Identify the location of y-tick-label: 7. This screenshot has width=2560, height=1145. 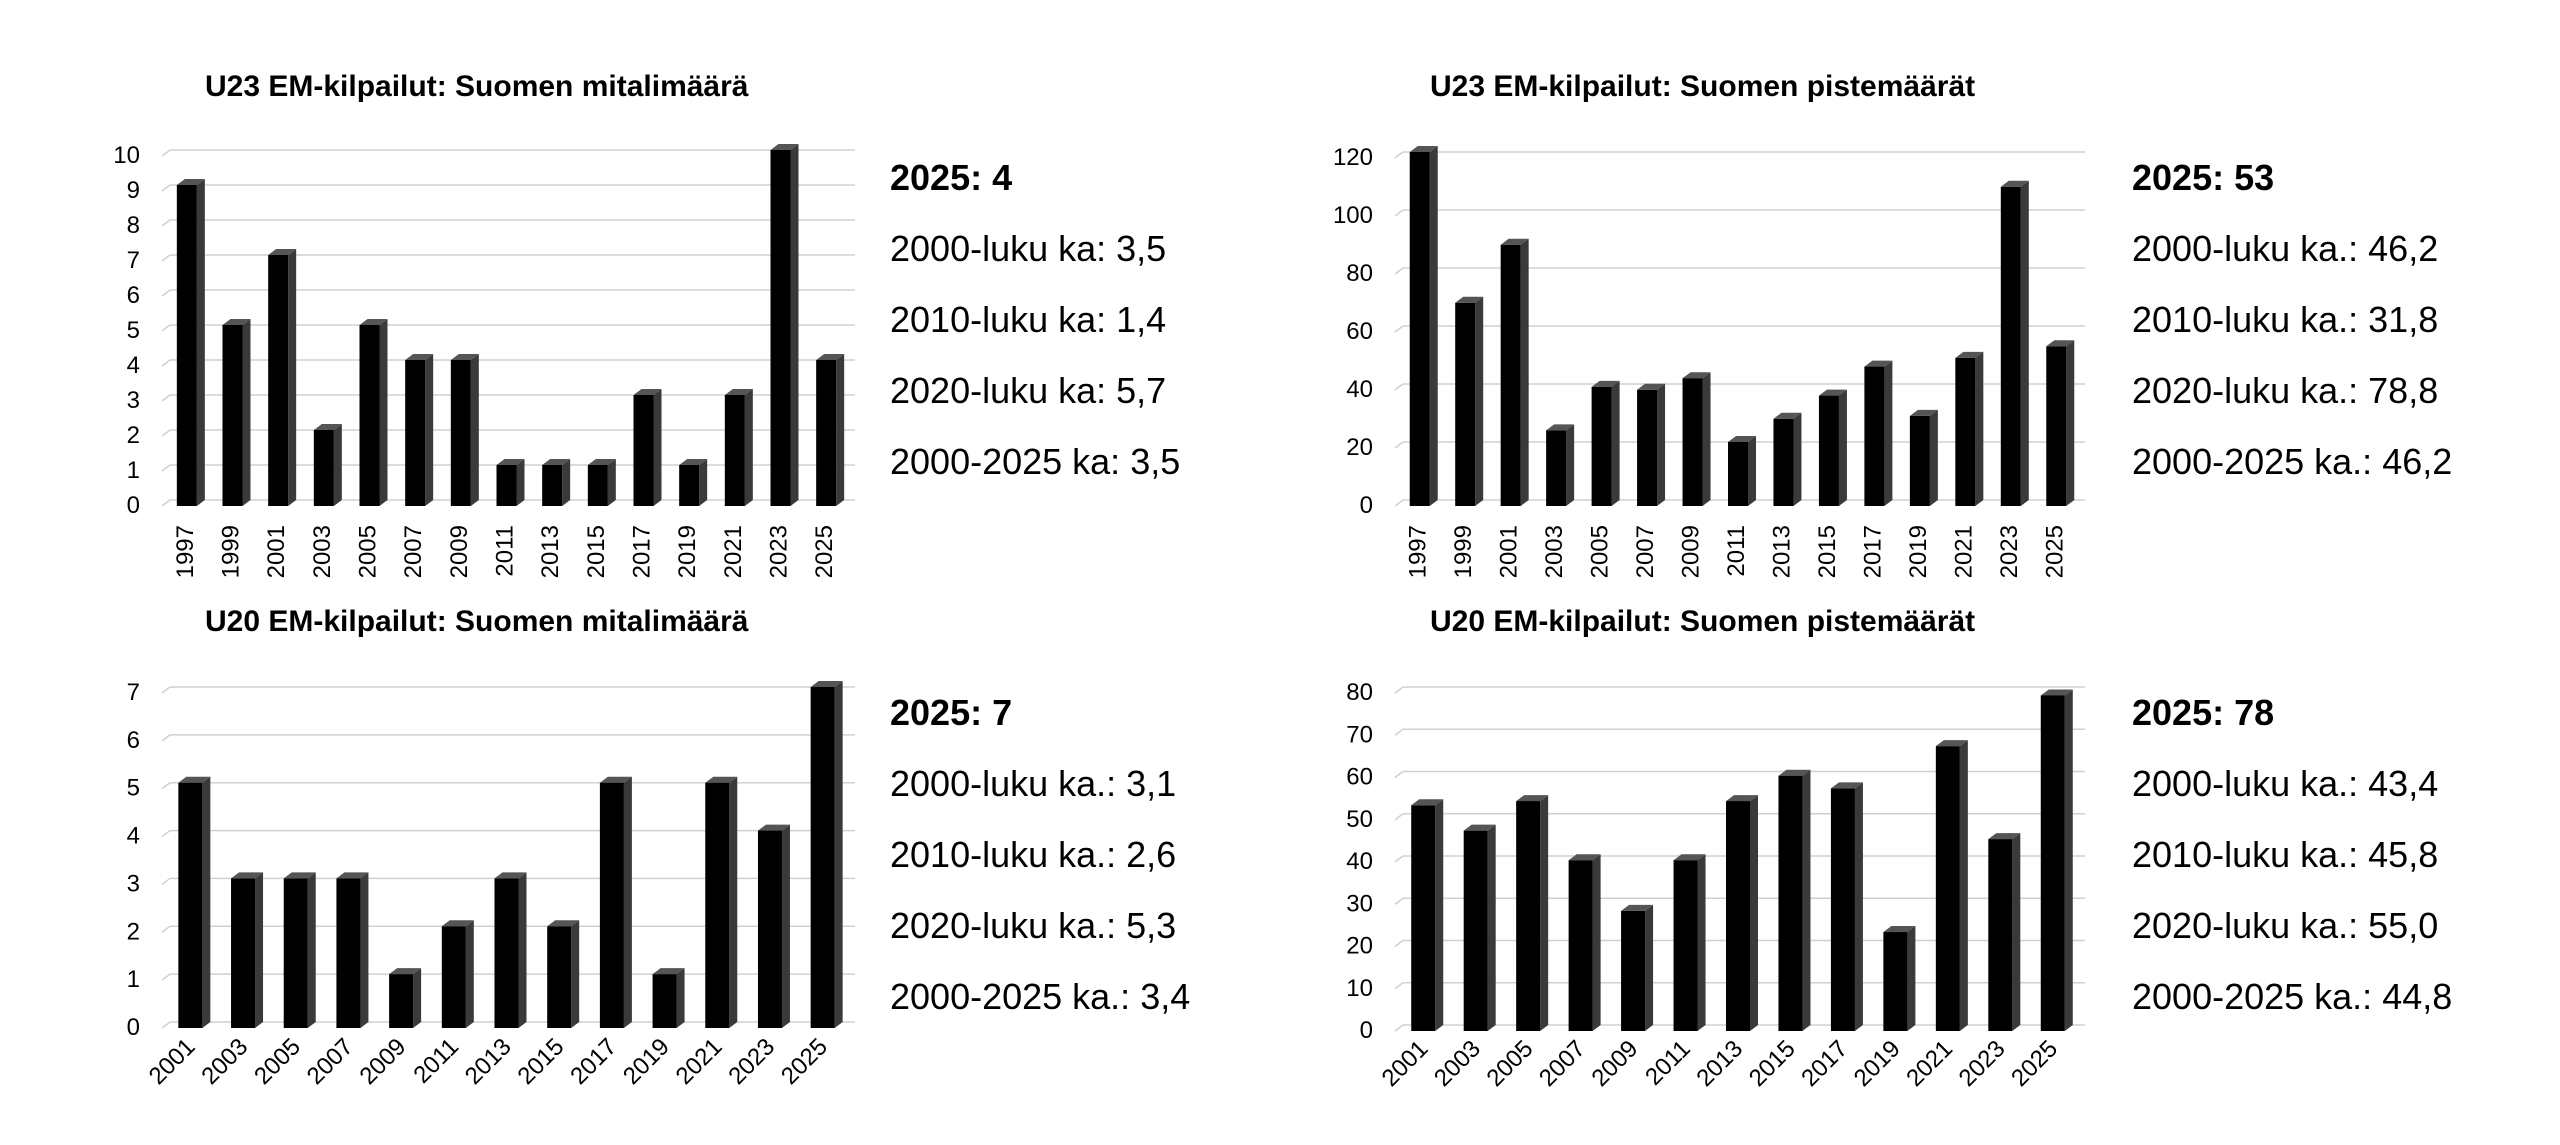
(133, 260).